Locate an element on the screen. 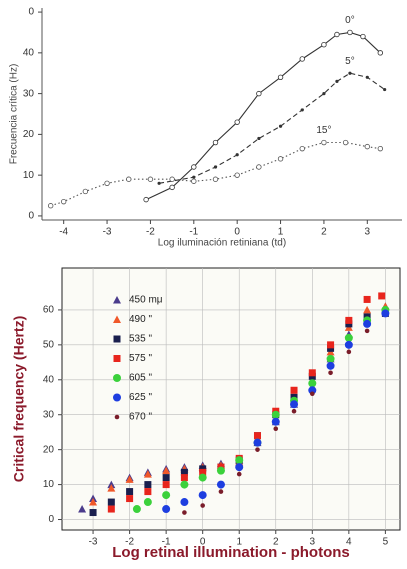 This screenshot has width=407, height=569. series-label: 0° is located at coordinates (350, 20).